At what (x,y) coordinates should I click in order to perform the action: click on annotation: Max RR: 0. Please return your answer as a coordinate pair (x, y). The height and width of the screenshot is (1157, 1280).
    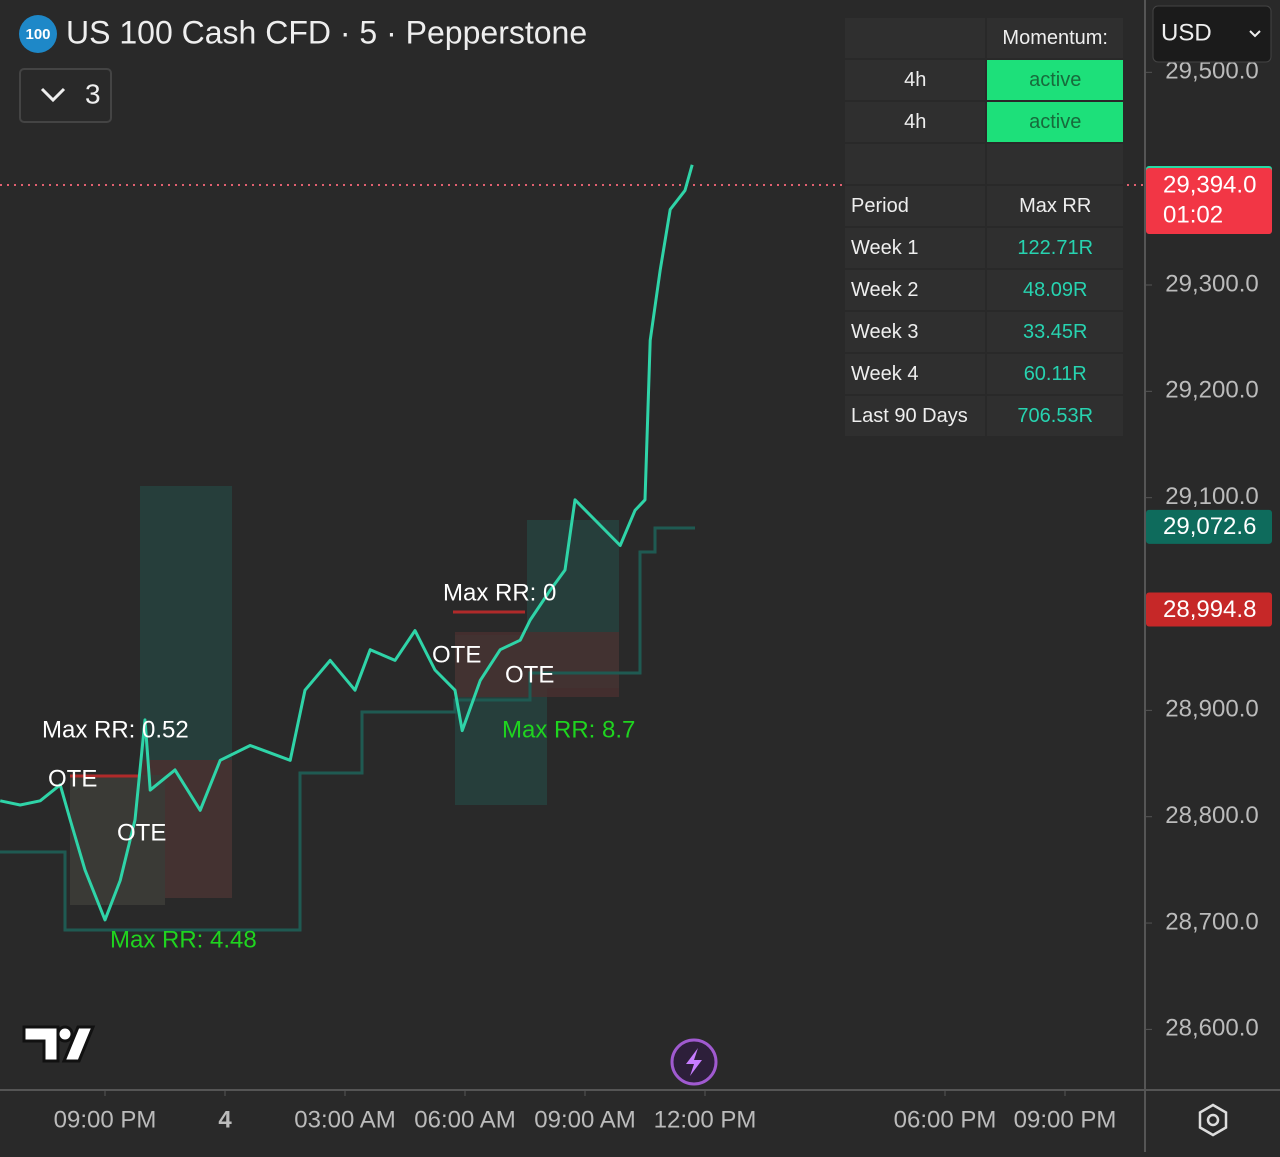
    Looking at the image, I should click on (499, 592).